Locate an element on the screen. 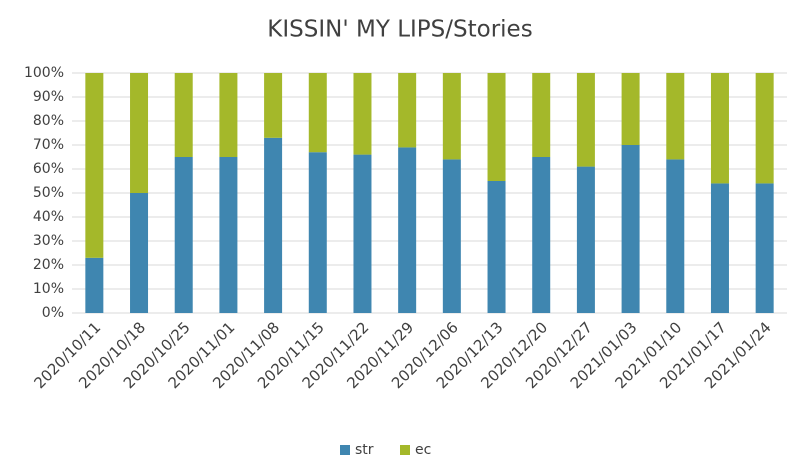 The image size is (800, 469). y-tick-label: 80% is located at coordinates (48, 121).